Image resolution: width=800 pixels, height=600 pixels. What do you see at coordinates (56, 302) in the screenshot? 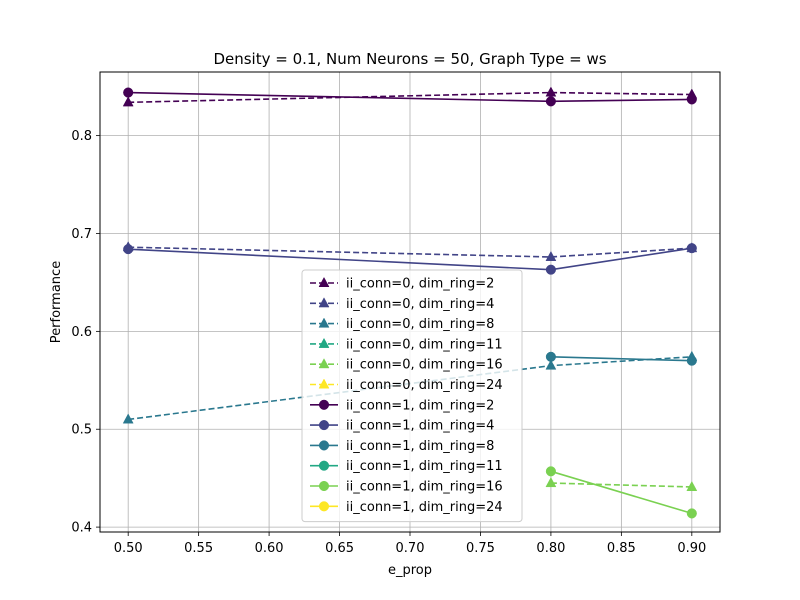
I see `y-axis-label: Performance` at bounding box center [56, 302].